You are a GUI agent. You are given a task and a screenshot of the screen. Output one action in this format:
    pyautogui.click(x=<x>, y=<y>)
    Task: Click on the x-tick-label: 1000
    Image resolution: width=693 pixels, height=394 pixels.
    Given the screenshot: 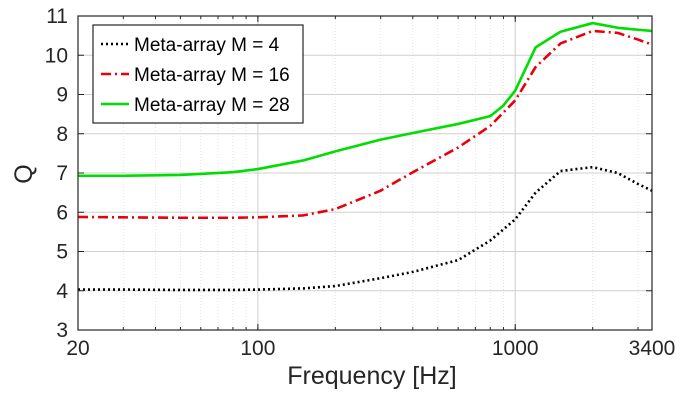 What is the action you would take?
    pyautogui.click(x=515, y=348)
    